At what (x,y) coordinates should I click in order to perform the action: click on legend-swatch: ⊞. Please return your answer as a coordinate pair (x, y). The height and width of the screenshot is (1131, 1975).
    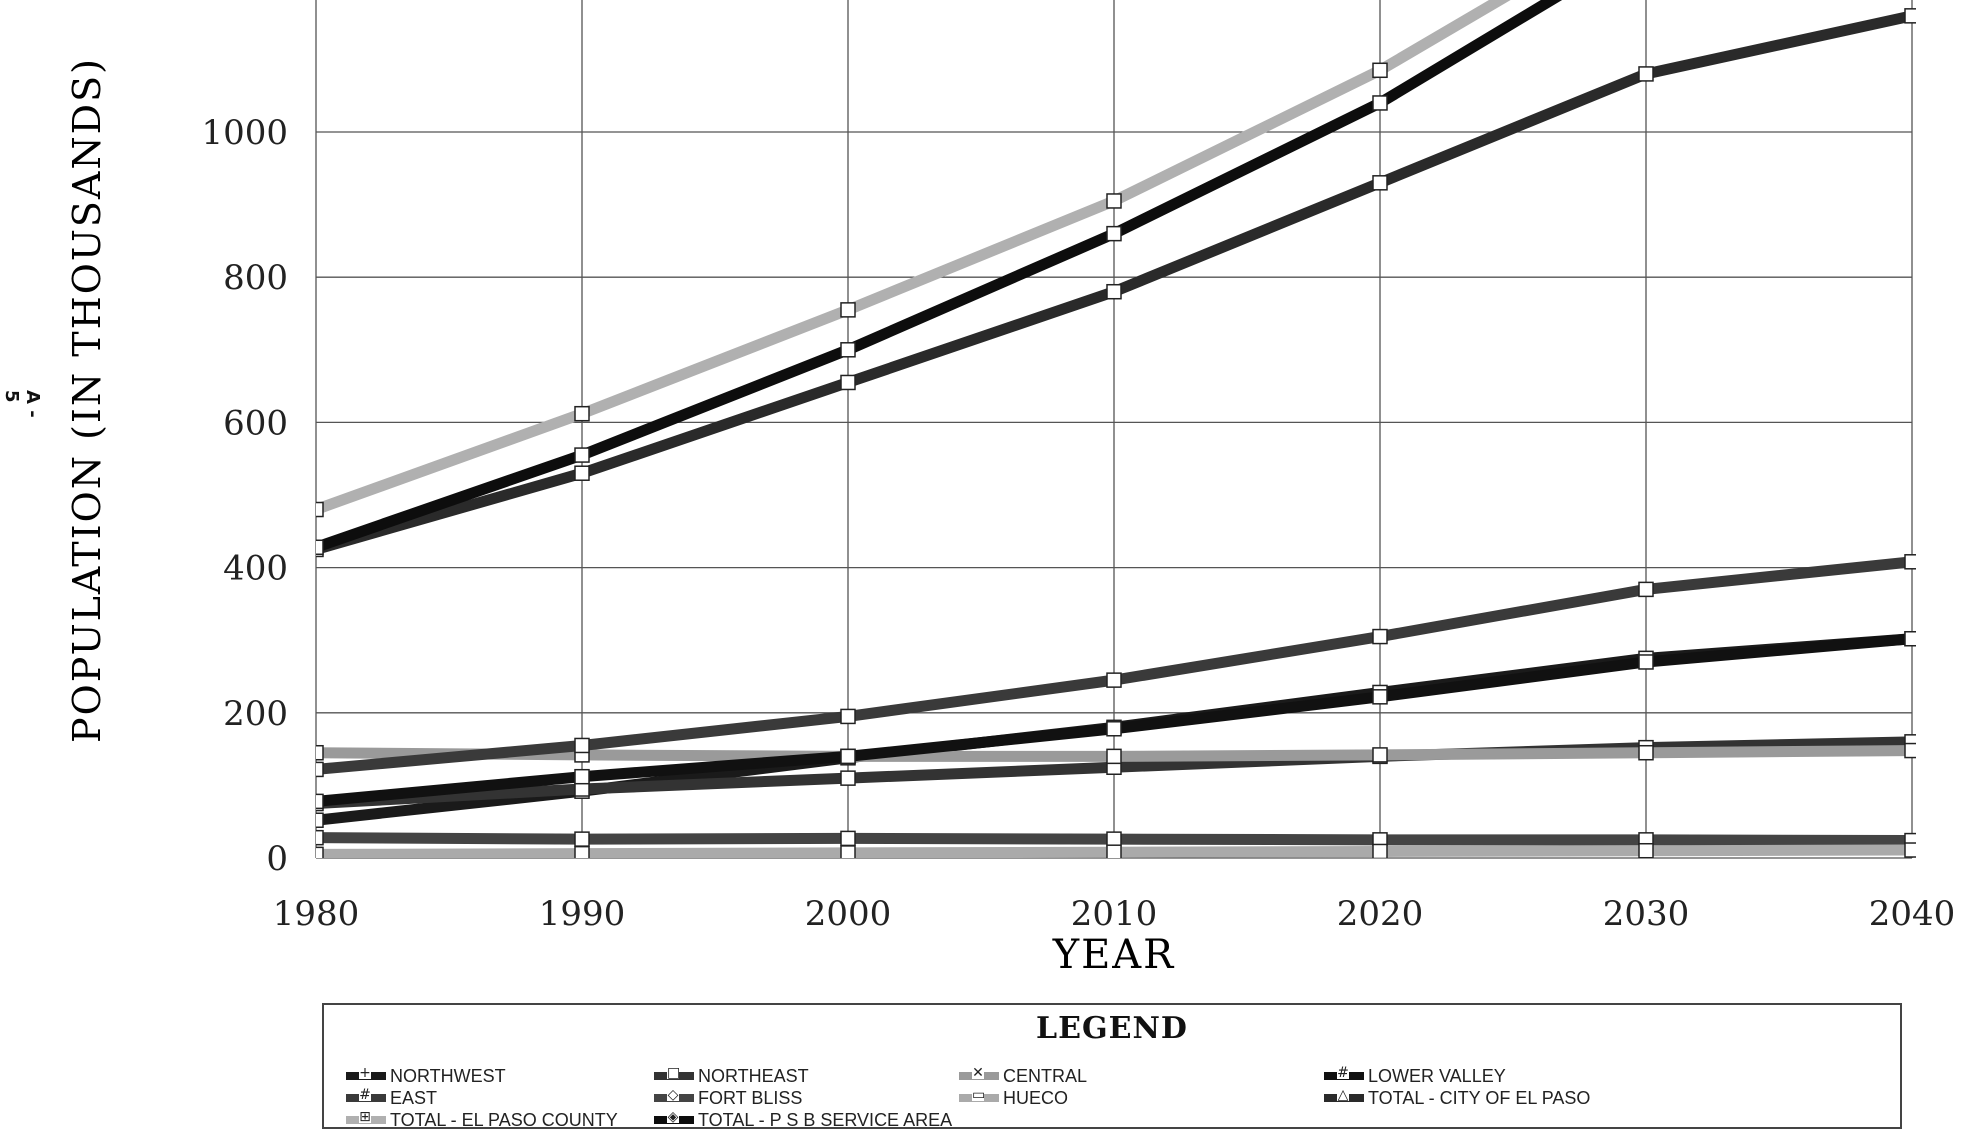
    Looking at the image, I should click on (366, 1117).